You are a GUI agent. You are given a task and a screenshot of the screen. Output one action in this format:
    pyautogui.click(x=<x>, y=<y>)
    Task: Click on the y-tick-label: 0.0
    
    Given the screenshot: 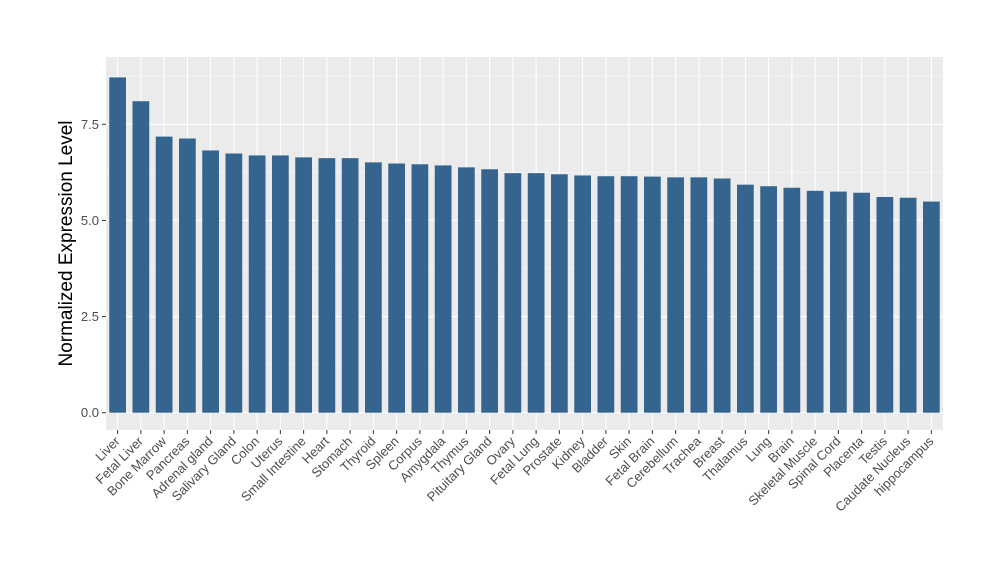 What is the action you would take?
    pyautogui.click(x=90, y=412)
    